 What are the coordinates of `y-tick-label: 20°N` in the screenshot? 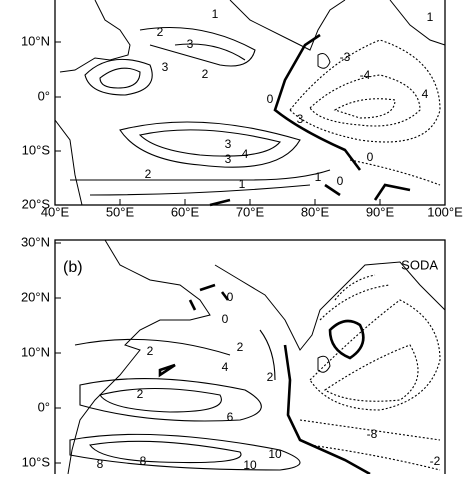 It's located at (35, 296).